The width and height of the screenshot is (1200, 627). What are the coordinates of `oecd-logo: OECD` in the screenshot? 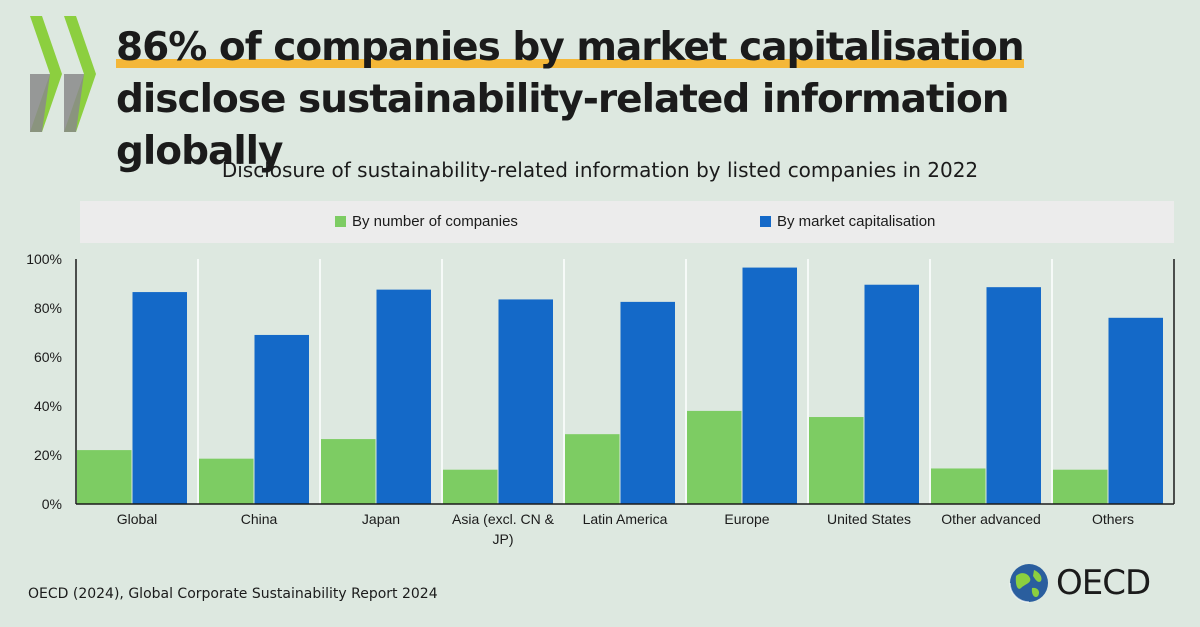 It's located at (1079, 583).